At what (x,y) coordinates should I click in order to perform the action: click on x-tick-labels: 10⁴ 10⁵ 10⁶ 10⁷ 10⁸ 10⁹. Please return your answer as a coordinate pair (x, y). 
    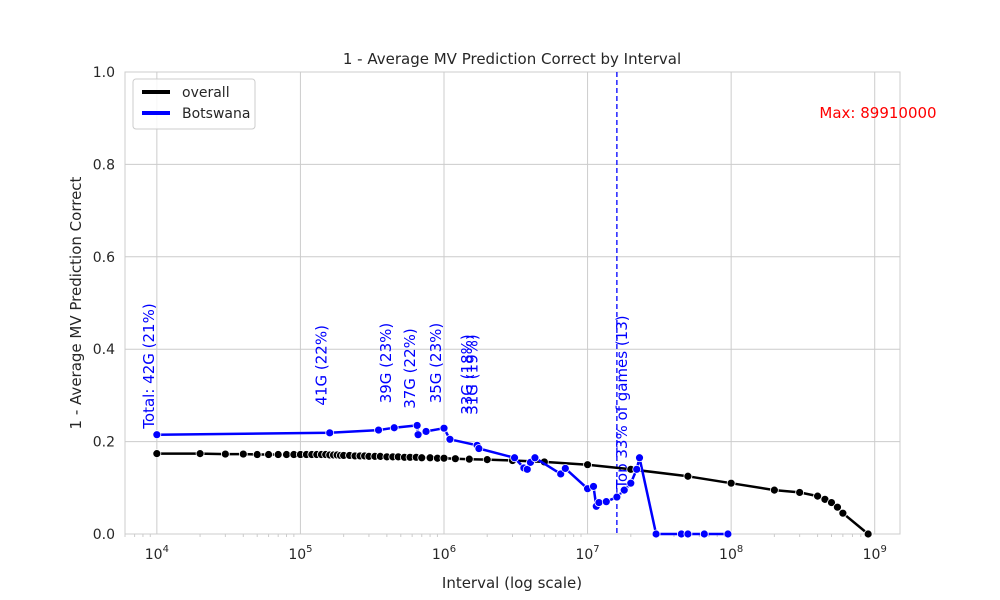
    Looking at the image, I should click on (516, 553).